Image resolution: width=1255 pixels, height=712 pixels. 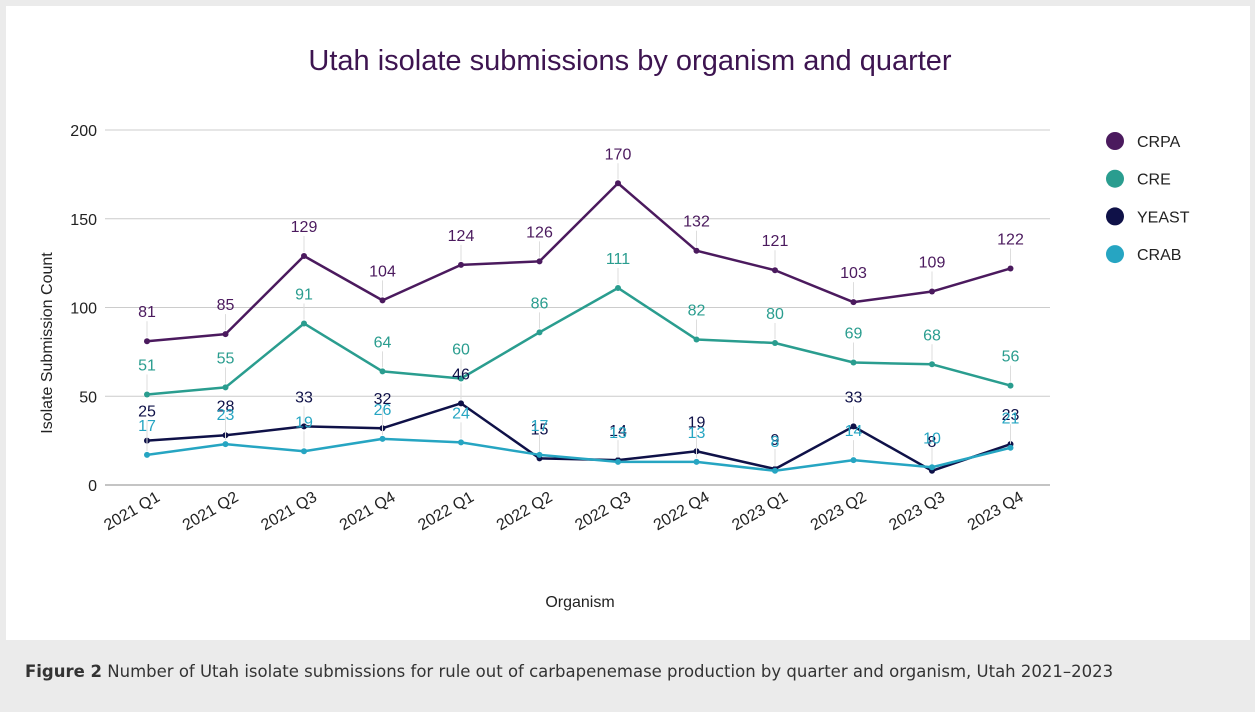 I want to click on data-label: 69, so click(x=854, y=334).